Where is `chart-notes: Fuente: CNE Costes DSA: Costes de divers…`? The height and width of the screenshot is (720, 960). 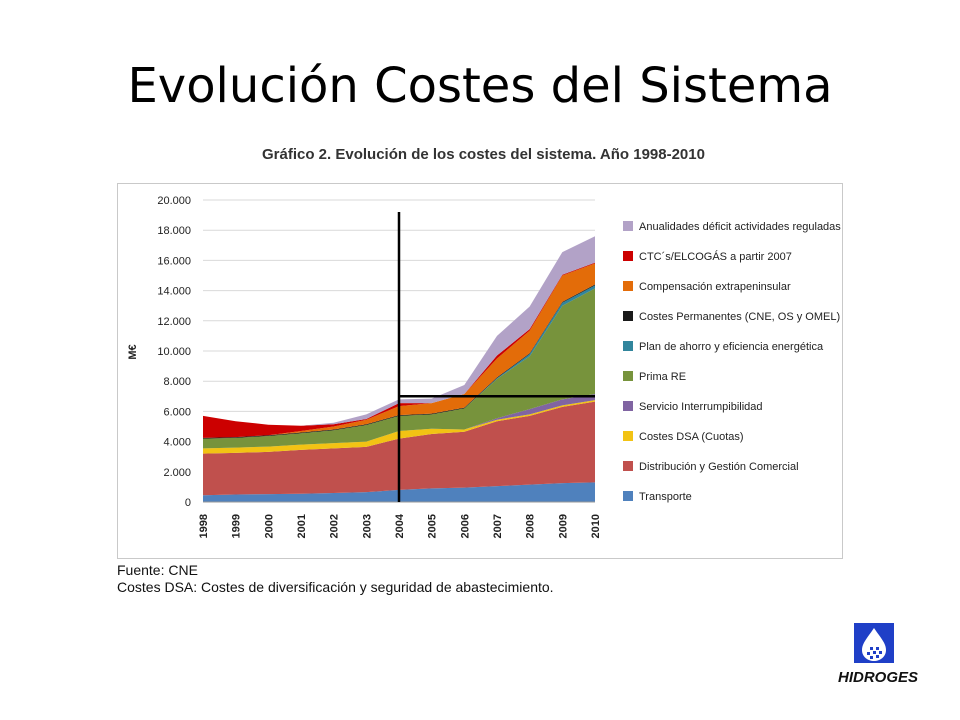 chart-notes: Fuente: CNE Costes DSA: Costes de divers… is located at coordinates (335, 579).